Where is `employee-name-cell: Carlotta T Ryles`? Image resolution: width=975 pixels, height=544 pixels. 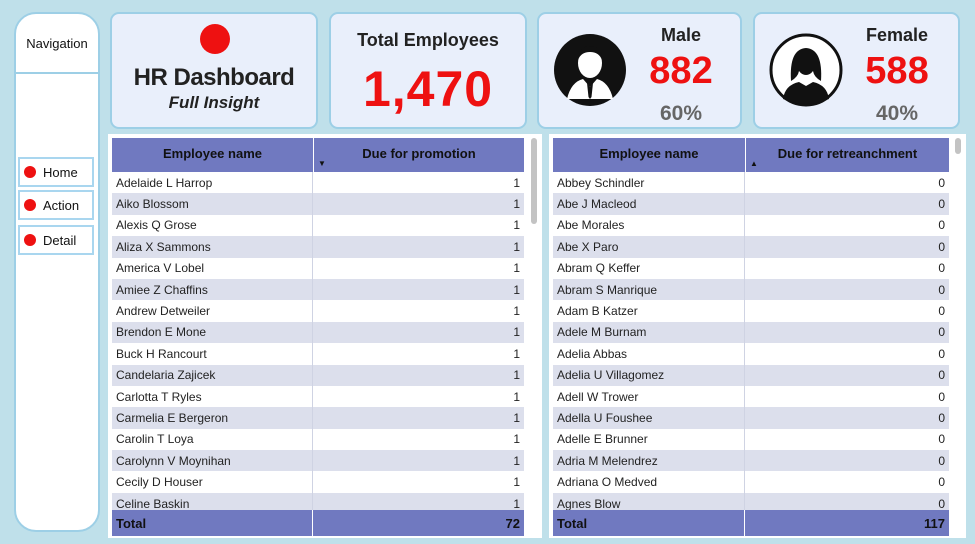 employee-name-cell: Carlotta T Ryles is located at coordinates (212, 396).